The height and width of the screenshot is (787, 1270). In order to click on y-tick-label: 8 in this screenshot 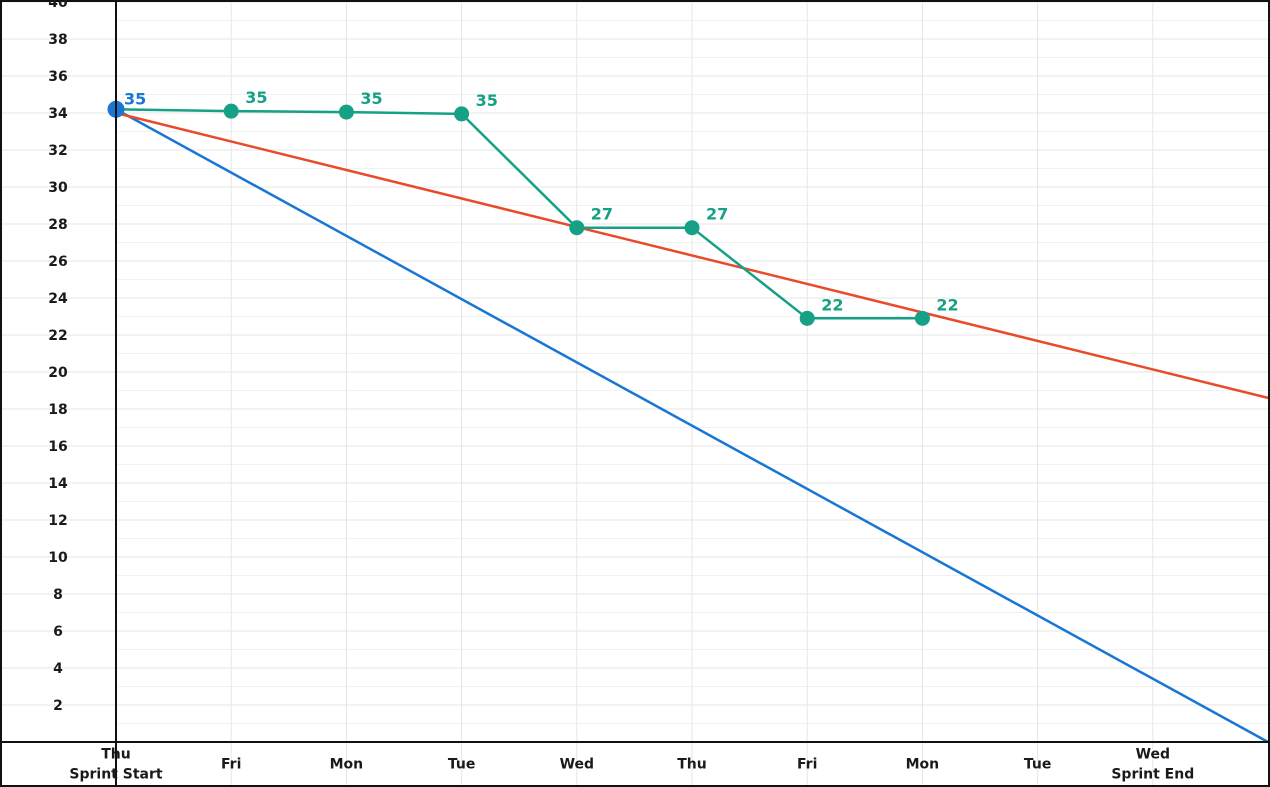, I will do `click(58, 595)`.